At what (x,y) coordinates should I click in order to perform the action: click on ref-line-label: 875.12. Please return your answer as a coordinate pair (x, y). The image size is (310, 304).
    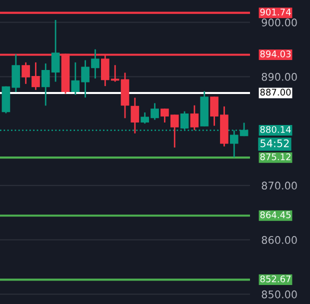
    Looking at the image, I should click on (275, 156).